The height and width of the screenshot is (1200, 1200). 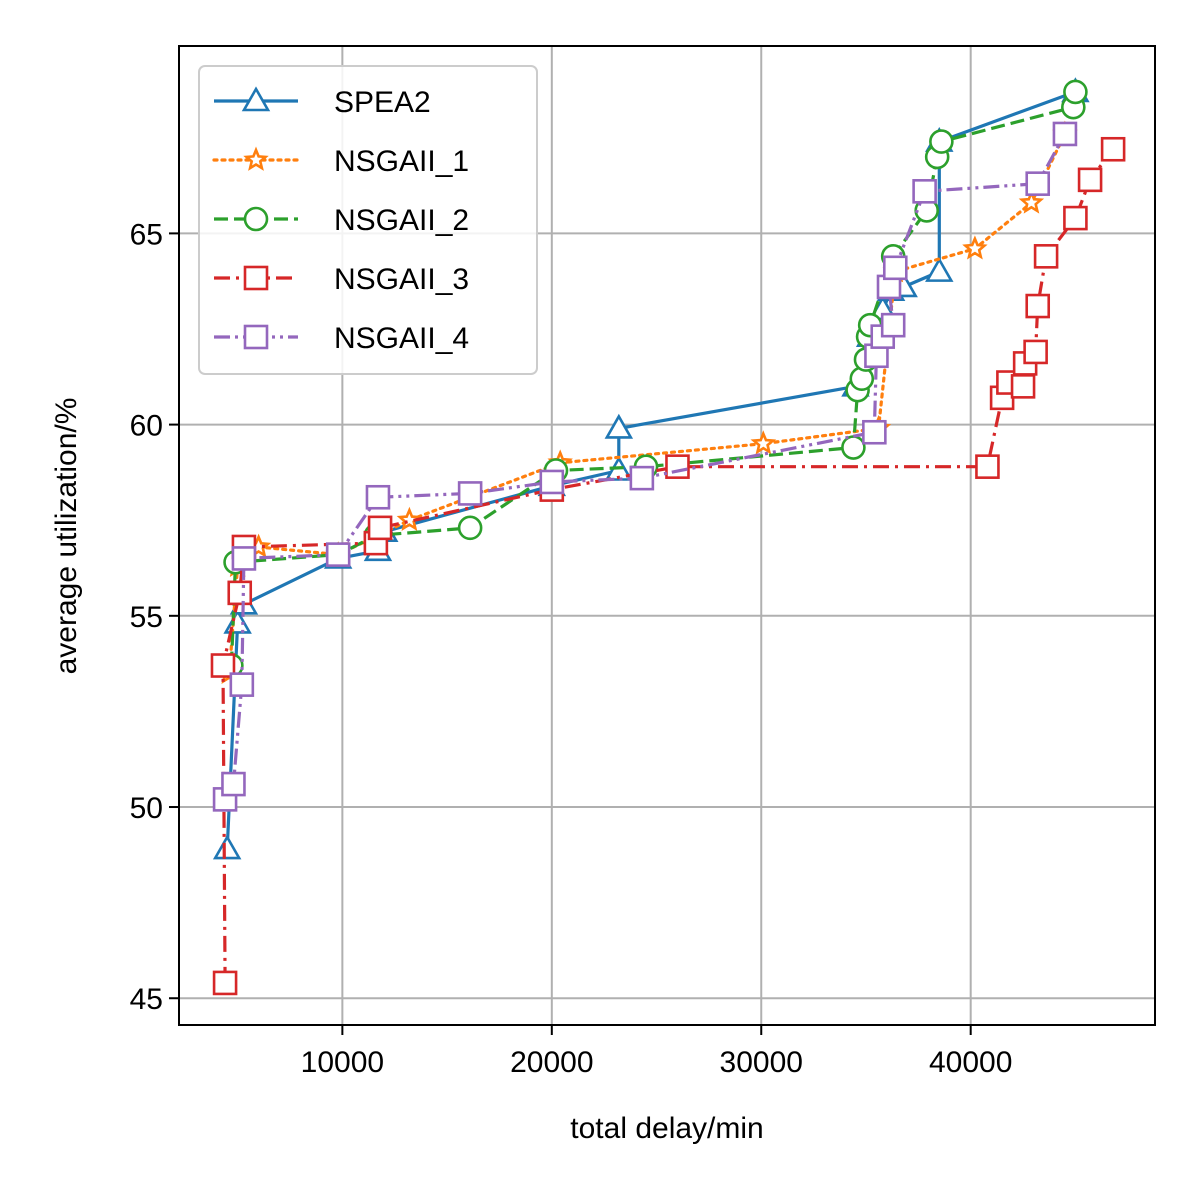 What do you see at coordinates (401, 279) in the screenshot?
I see `legend-label: NSGAII_3` at bounding box center [401, 279].